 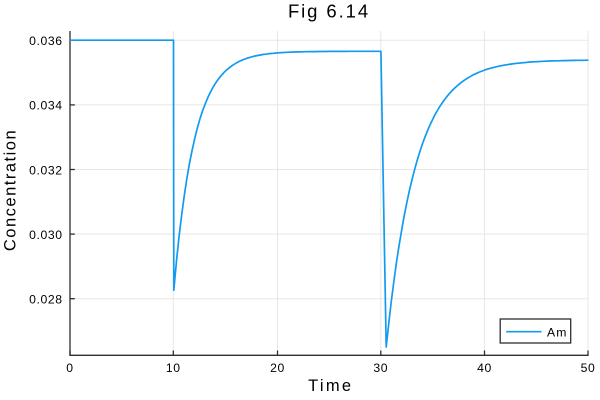 What do you see at coordinates (46, 106) in the screenshot?
I see `svg-text: 0.034` at bounding box center [46, 106].